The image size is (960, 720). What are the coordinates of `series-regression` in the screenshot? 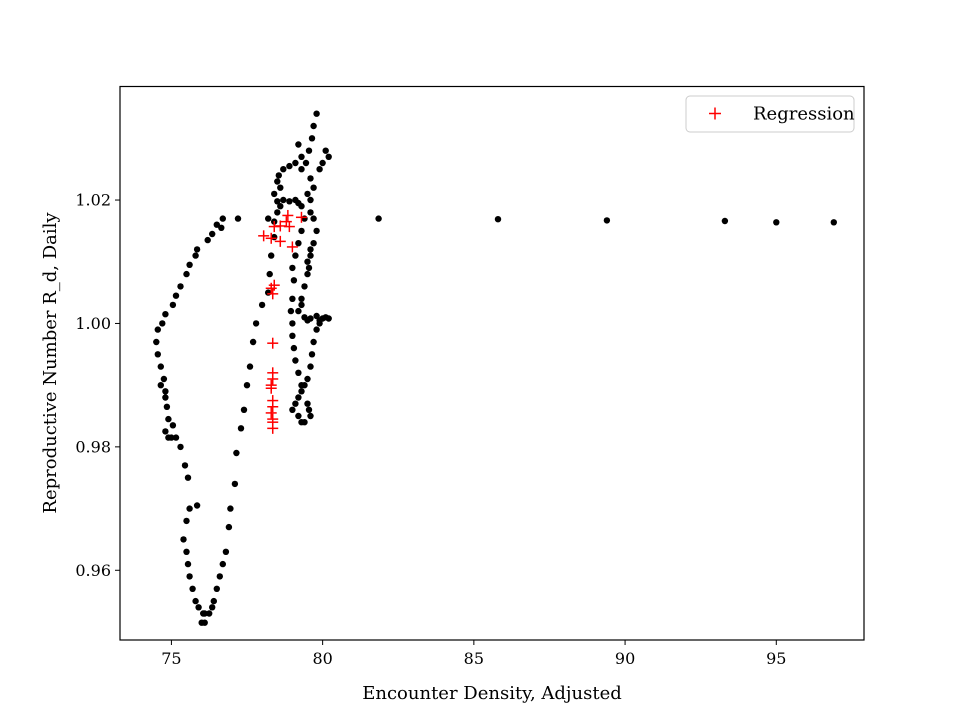 It's located at (282, 321).